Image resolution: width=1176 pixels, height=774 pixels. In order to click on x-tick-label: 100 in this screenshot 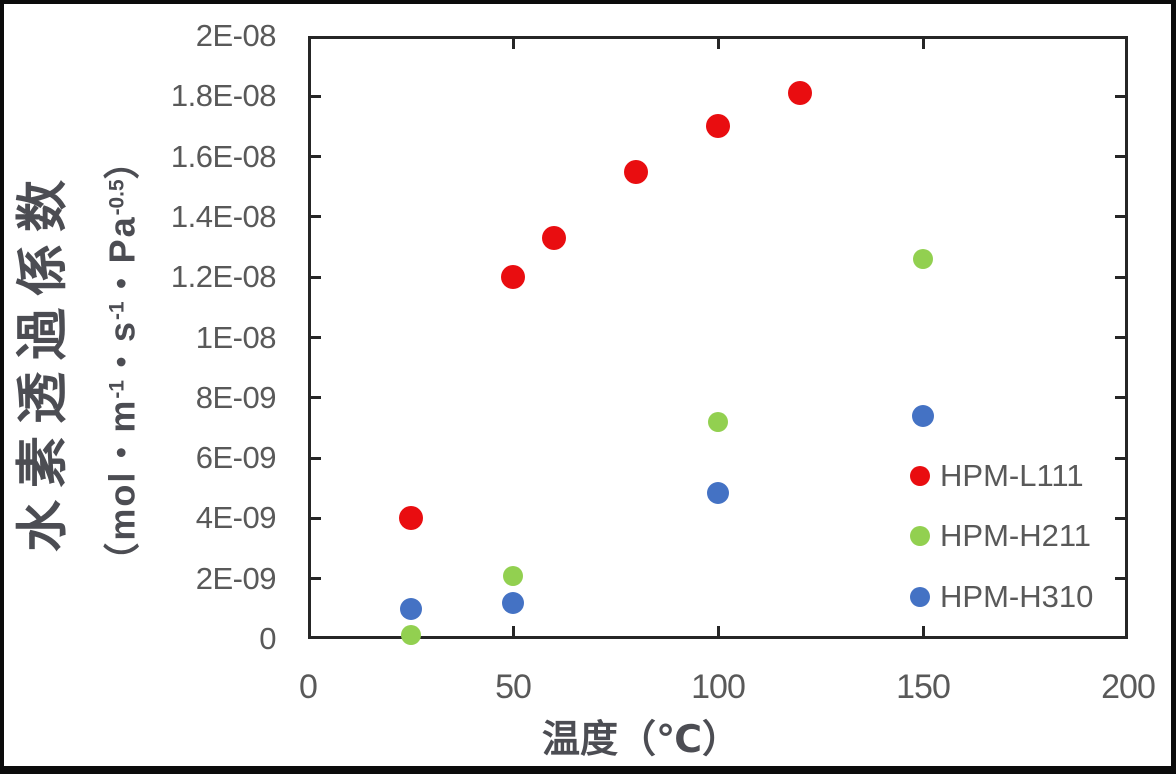, I will do `click(718, 687)`.